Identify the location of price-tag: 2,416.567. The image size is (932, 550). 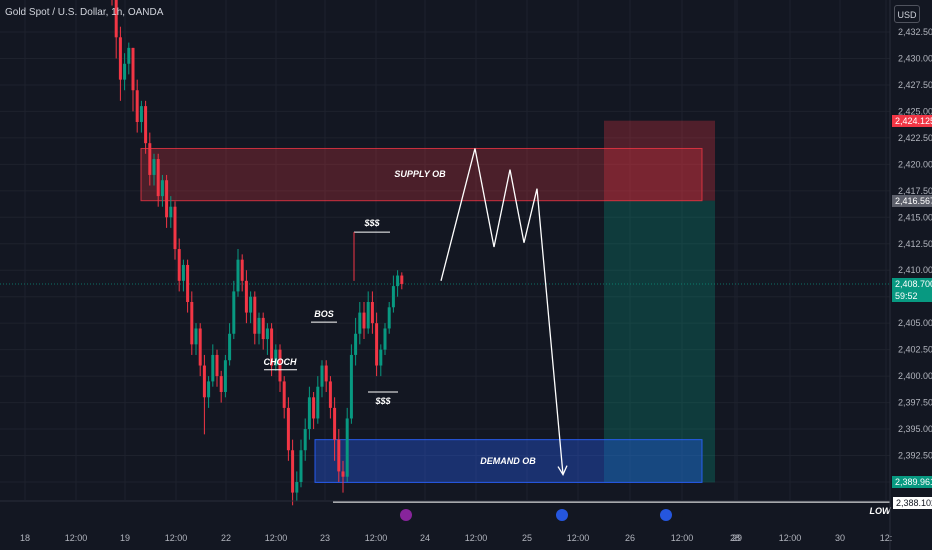
(912, 200).